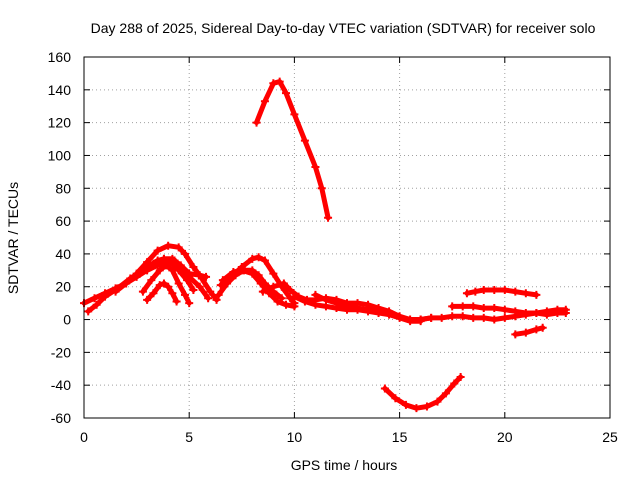  What do you see at coordinates (60, 90) in the screenshot?
I see `y-tick-label: 140` at bounding box center [60, 90].